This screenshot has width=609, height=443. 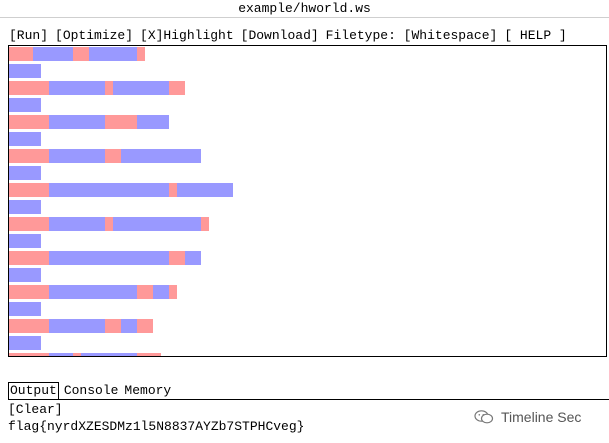 I want to click on wechat-icon, so click(x=484, y=417).